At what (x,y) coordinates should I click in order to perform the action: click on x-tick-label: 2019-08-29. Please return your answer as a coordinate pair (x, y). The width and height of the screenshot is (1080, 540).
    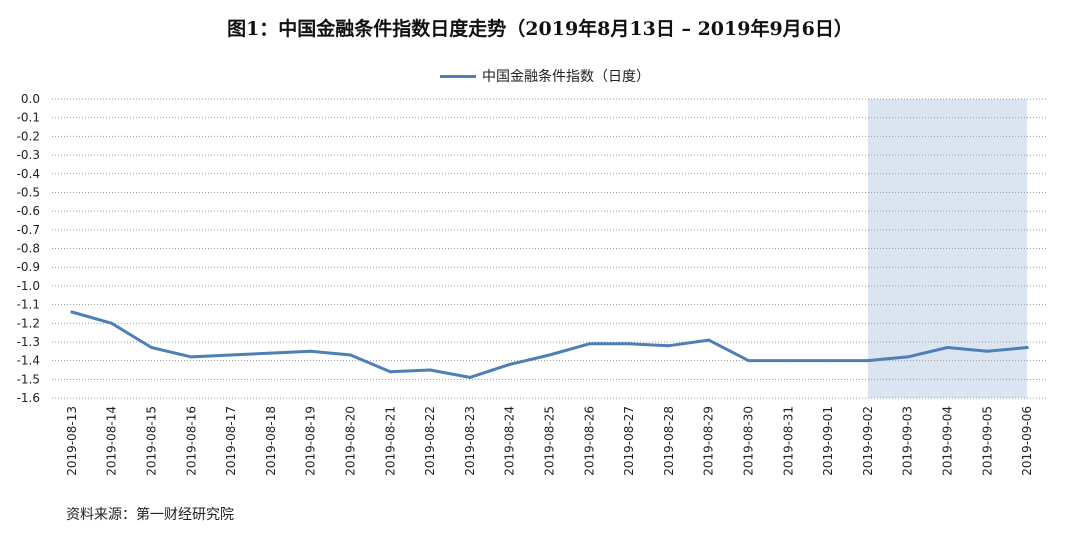
    Looking at the image, I should click on (709, 441).